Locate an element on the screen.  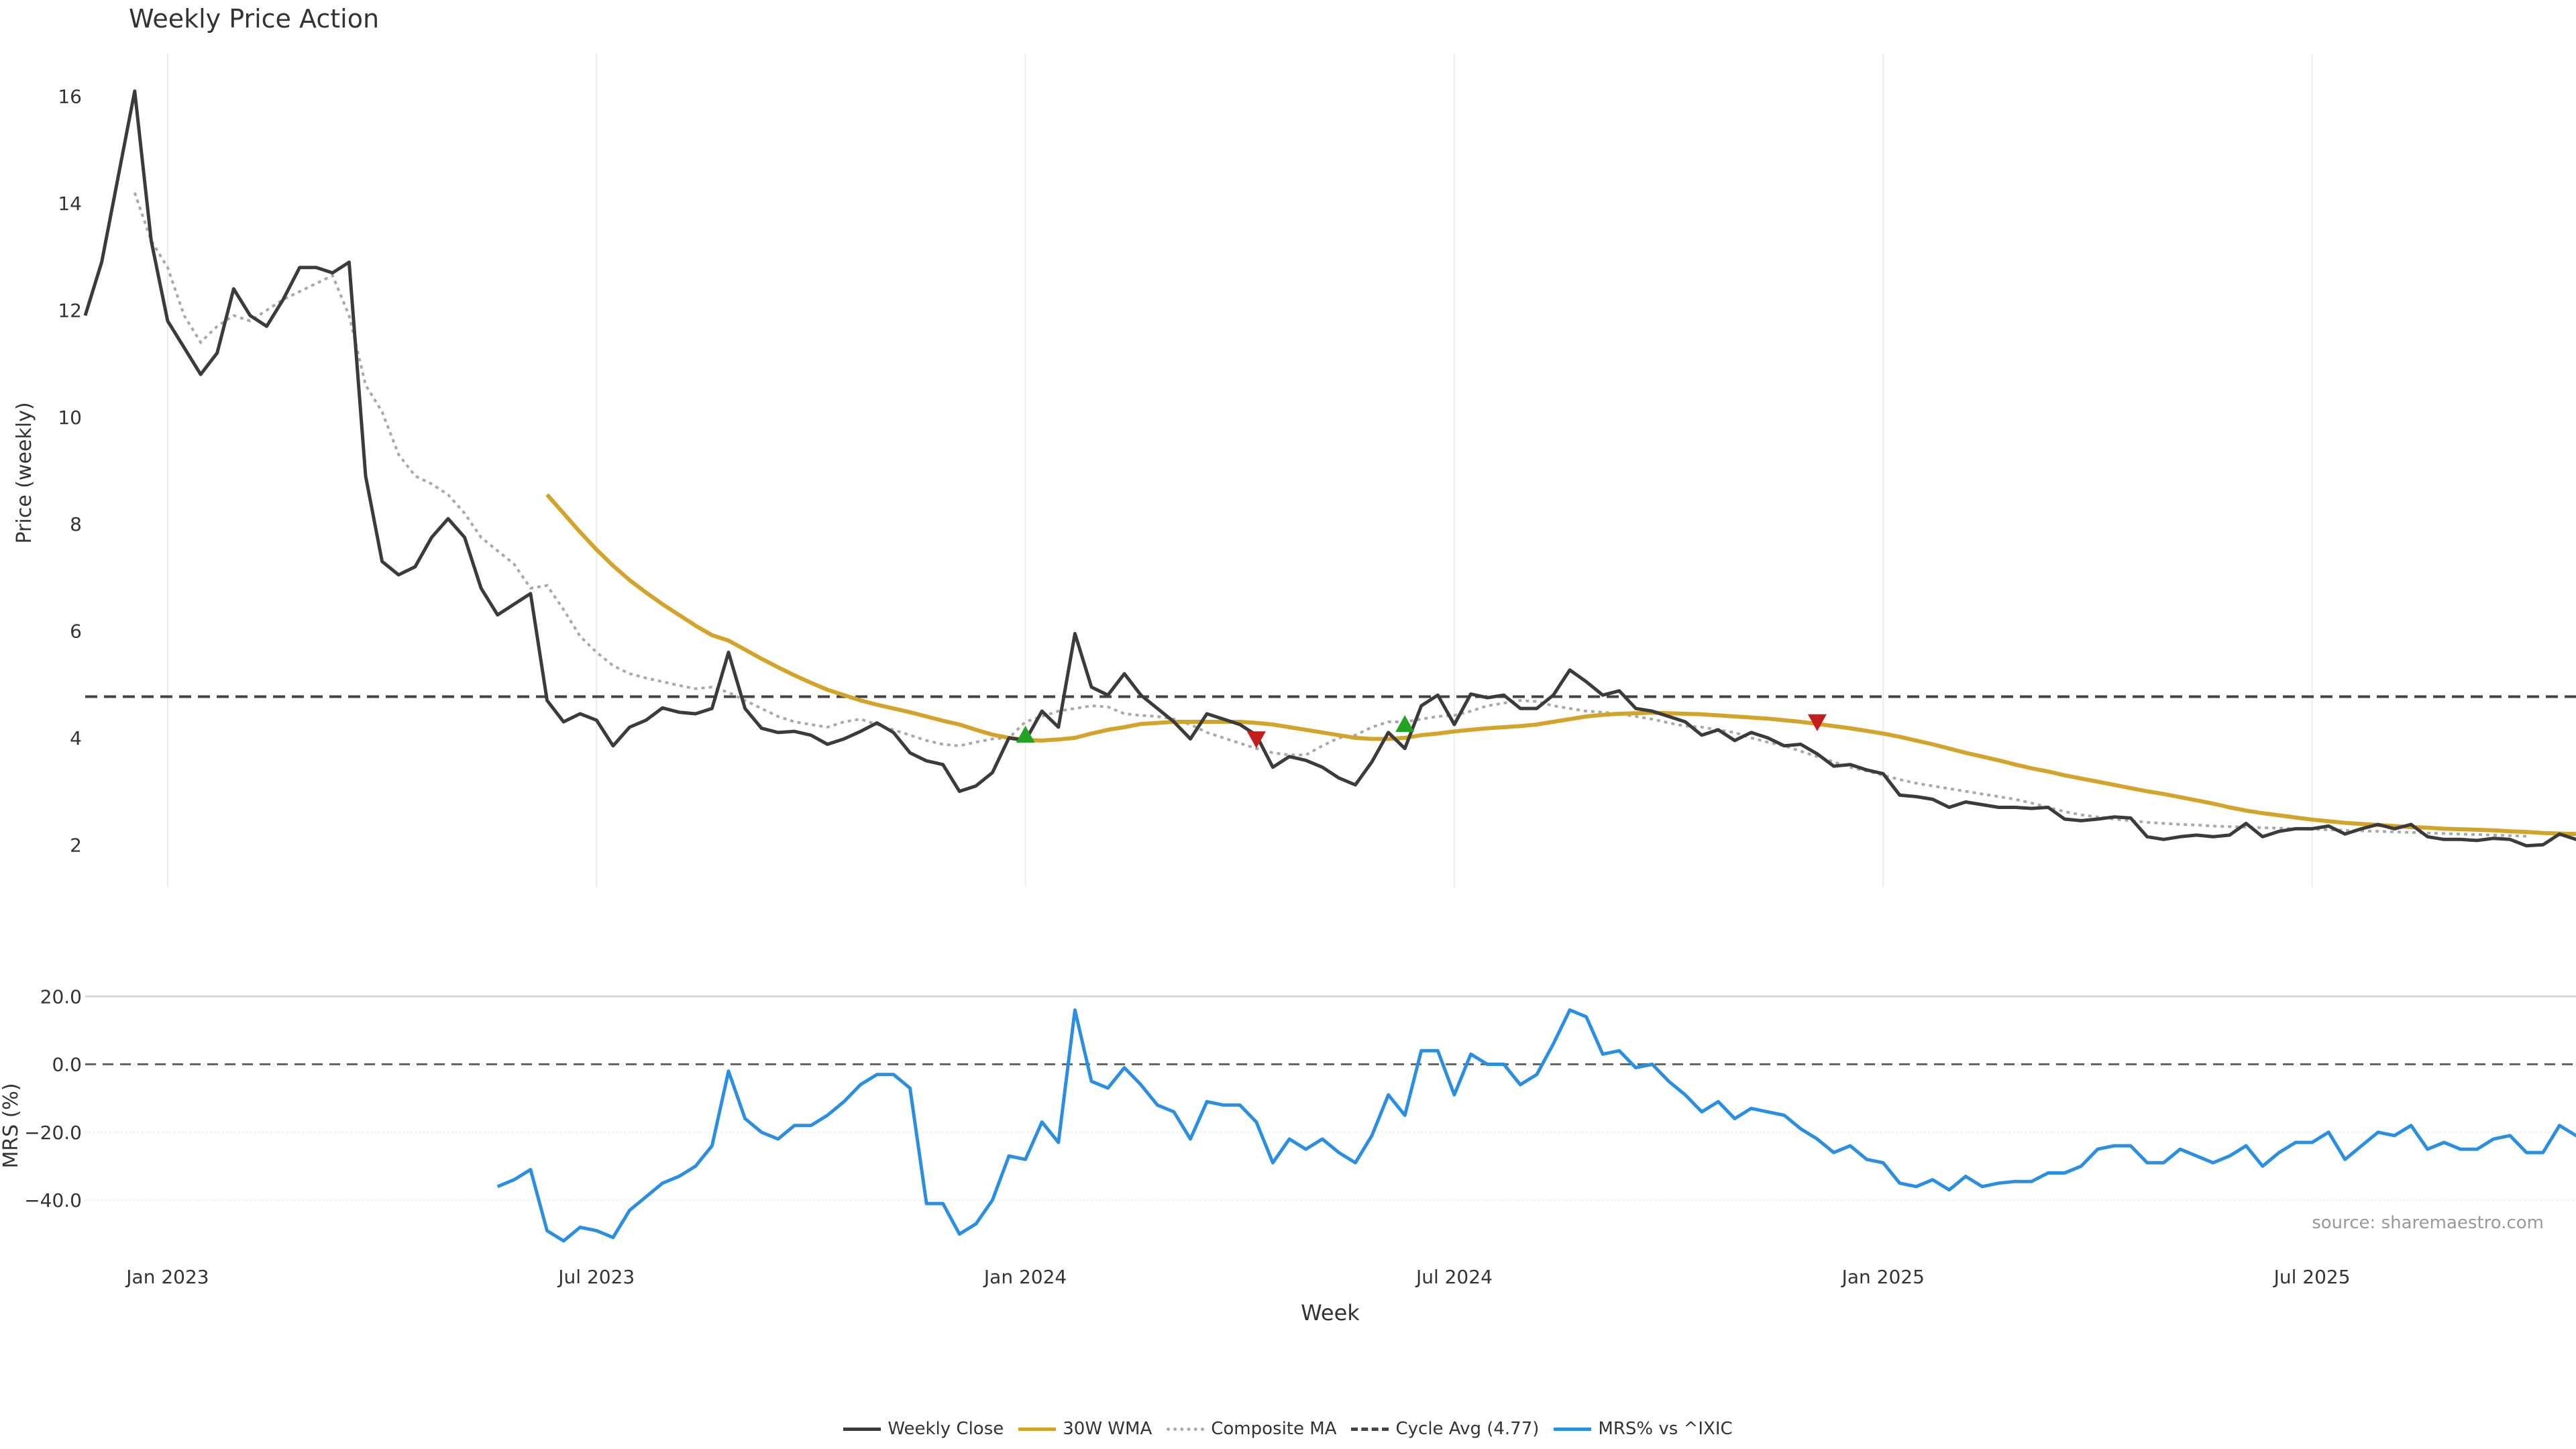
legend-label-3: Cycle Avg (4.77) is located at coordinates (1467, 1429).